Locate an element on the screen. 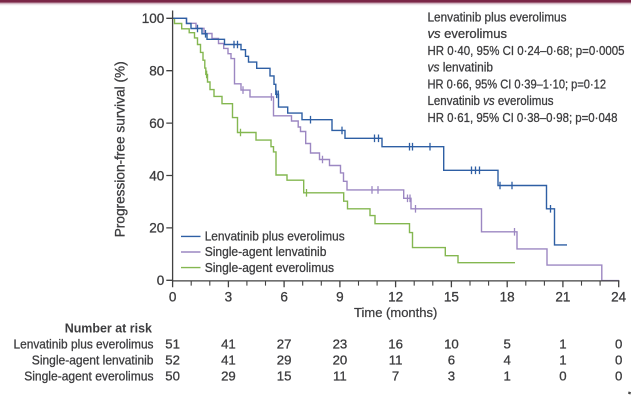 Image resolution: width=631 pixels, height=405 pixels. svg-text: vs lenvatinib is located at coordinates (461, 67).